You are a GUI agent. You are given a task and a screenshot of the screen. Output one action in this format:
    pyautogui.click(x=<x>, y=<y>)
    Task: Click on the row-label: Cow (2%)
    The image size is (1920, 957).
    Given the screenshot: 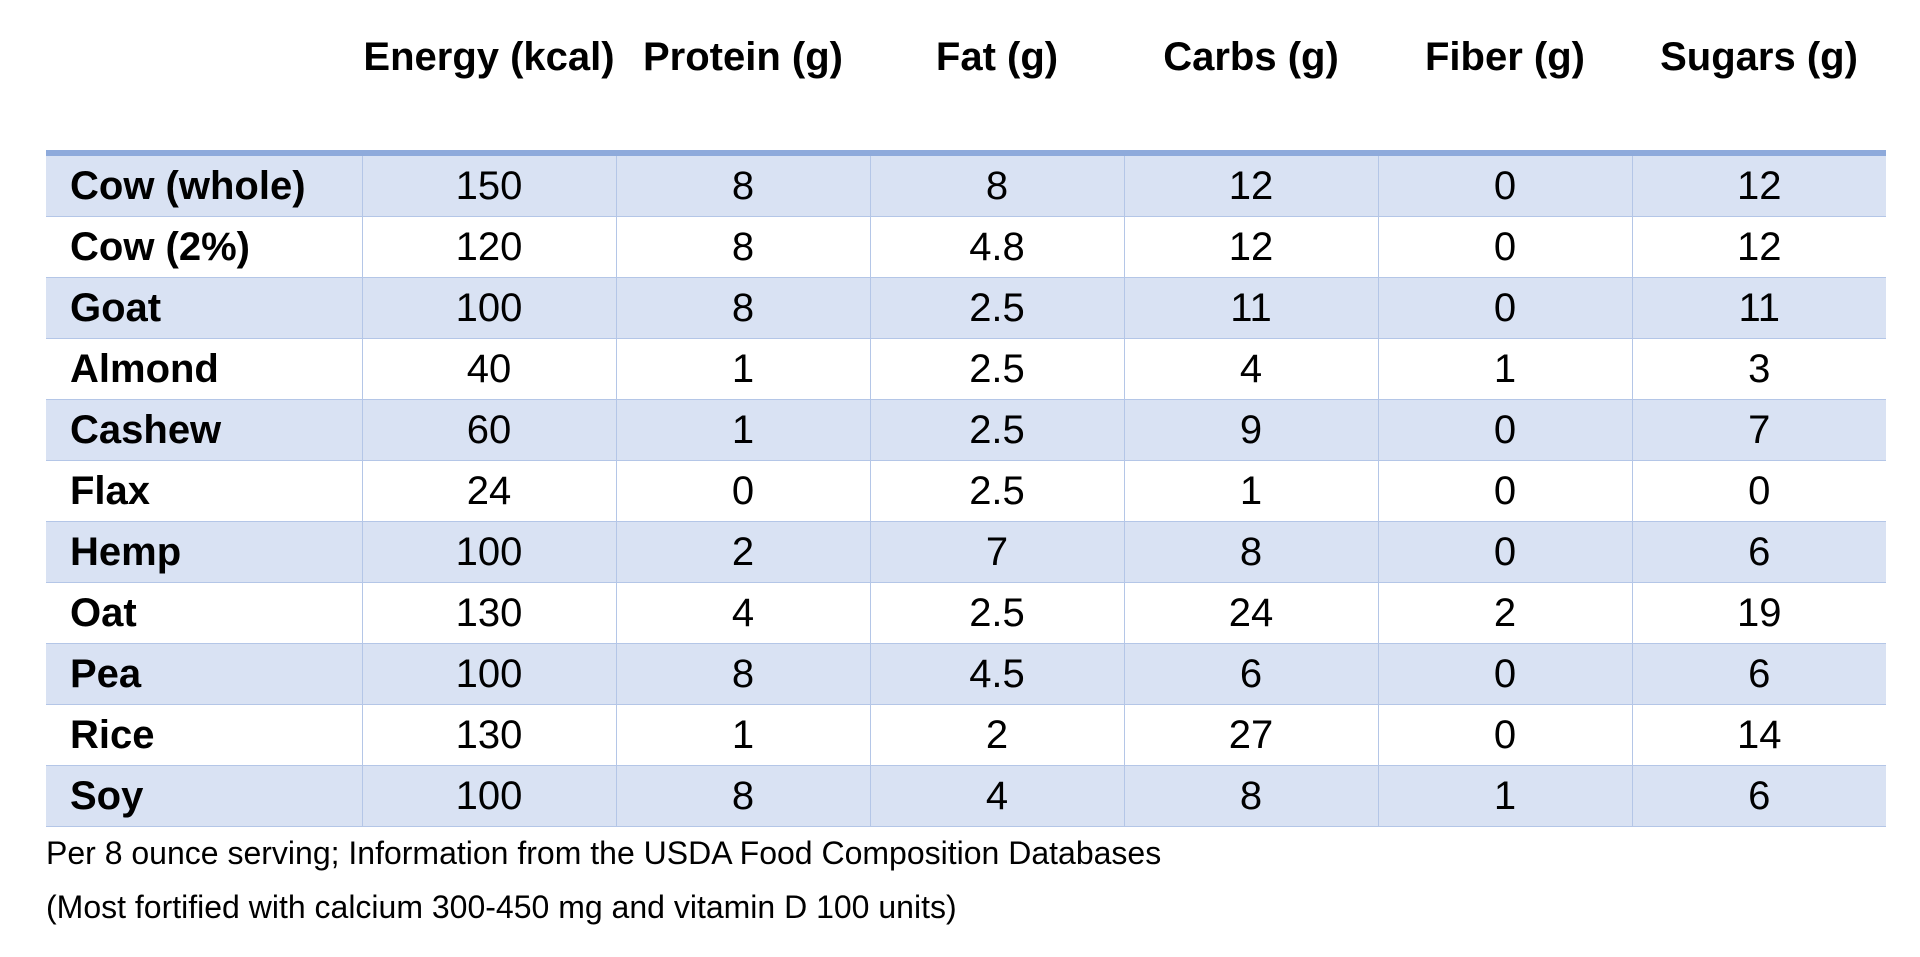 What is the action you would take?
    pyautogui.click(x=204, y=247)
    